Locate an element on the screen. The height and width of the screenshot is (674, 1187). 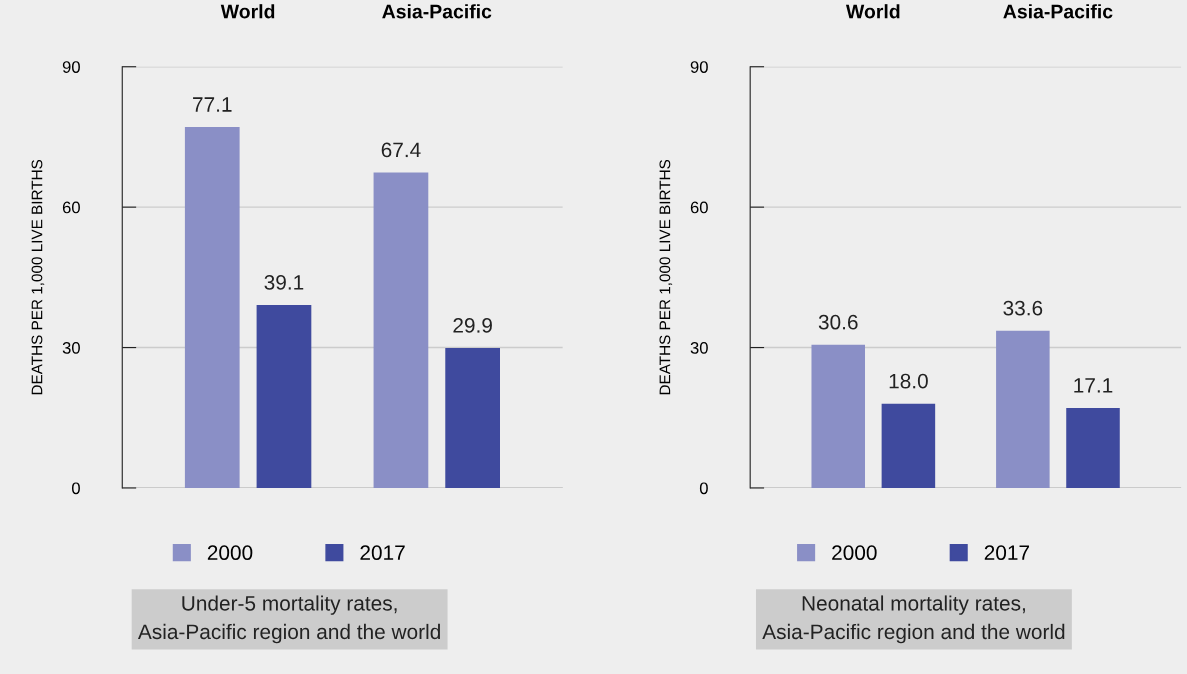
data-label: 30.6 is located at coordinates (838, 322).